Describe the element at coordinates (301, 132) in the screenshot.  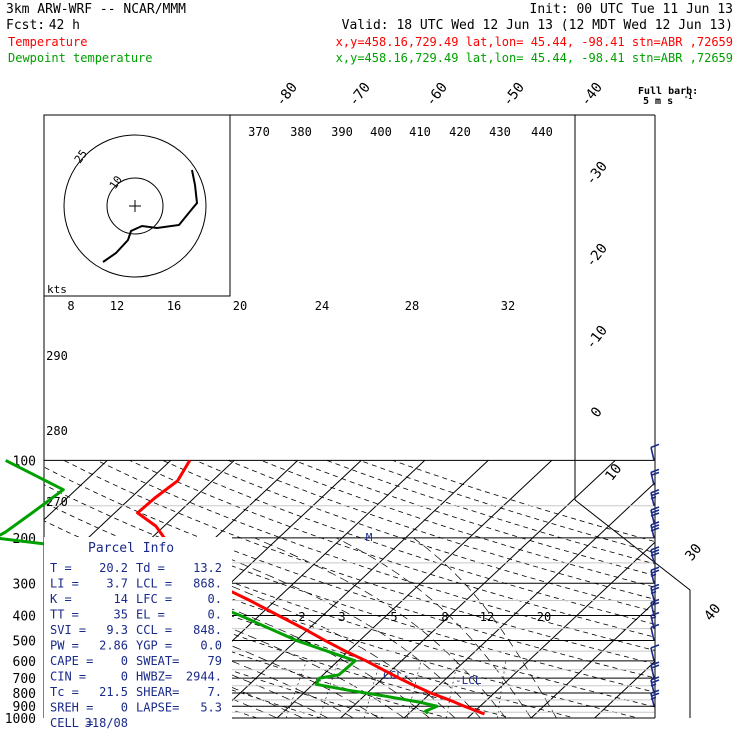
I see `theta-label: 380` at that location.